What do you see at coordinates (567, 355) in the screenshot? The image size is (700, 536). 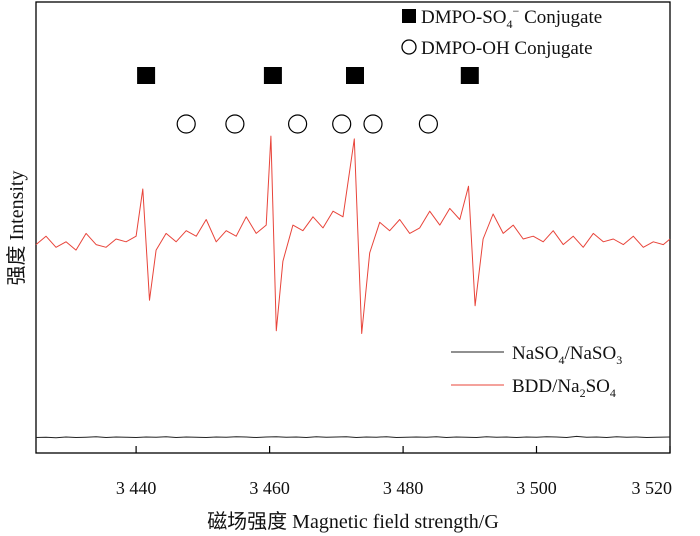 I see `legend-naso4-label: NaSO4/NaSO3` at bounding box center [567, 355].